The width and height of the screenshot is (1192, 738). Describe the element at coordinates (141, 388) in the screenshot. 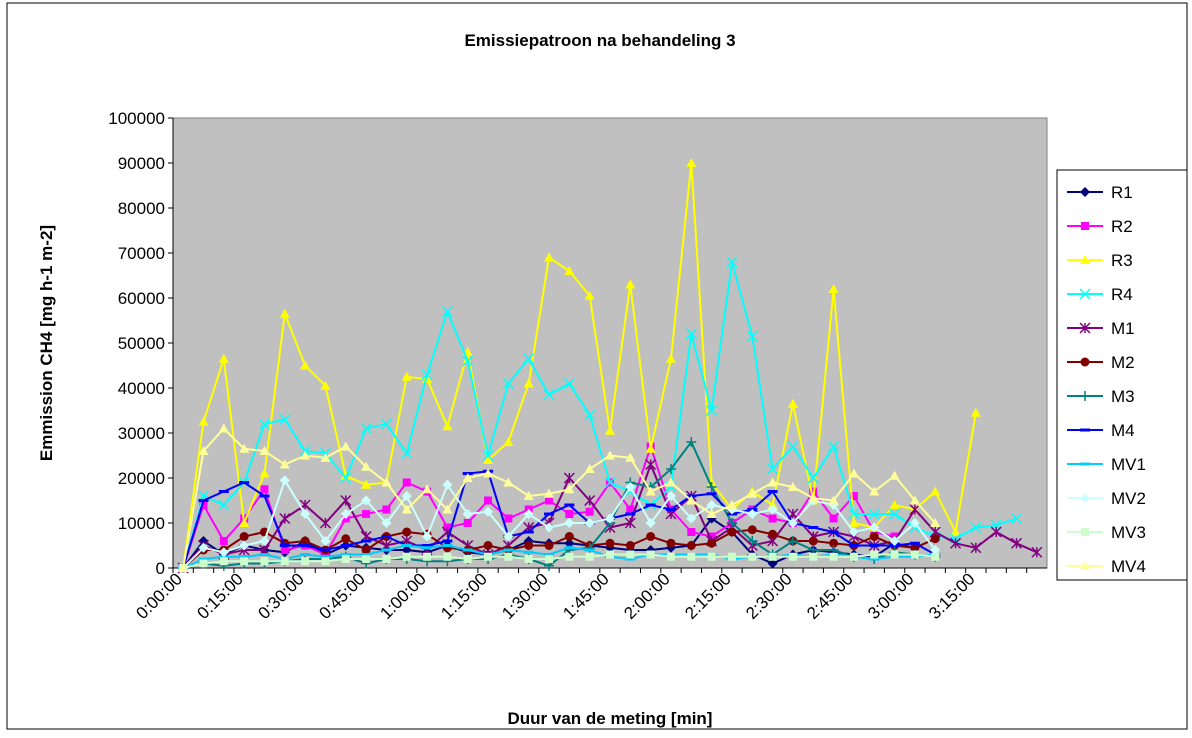

I see `y-tick-label: 40000` at that location.